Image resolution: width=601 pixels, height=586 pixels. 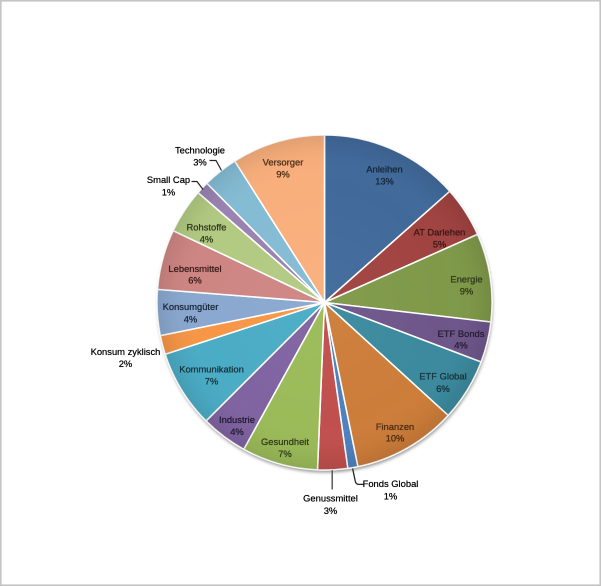 I want to click on svg-text: Genussmittel, so click(x=330, y=498).